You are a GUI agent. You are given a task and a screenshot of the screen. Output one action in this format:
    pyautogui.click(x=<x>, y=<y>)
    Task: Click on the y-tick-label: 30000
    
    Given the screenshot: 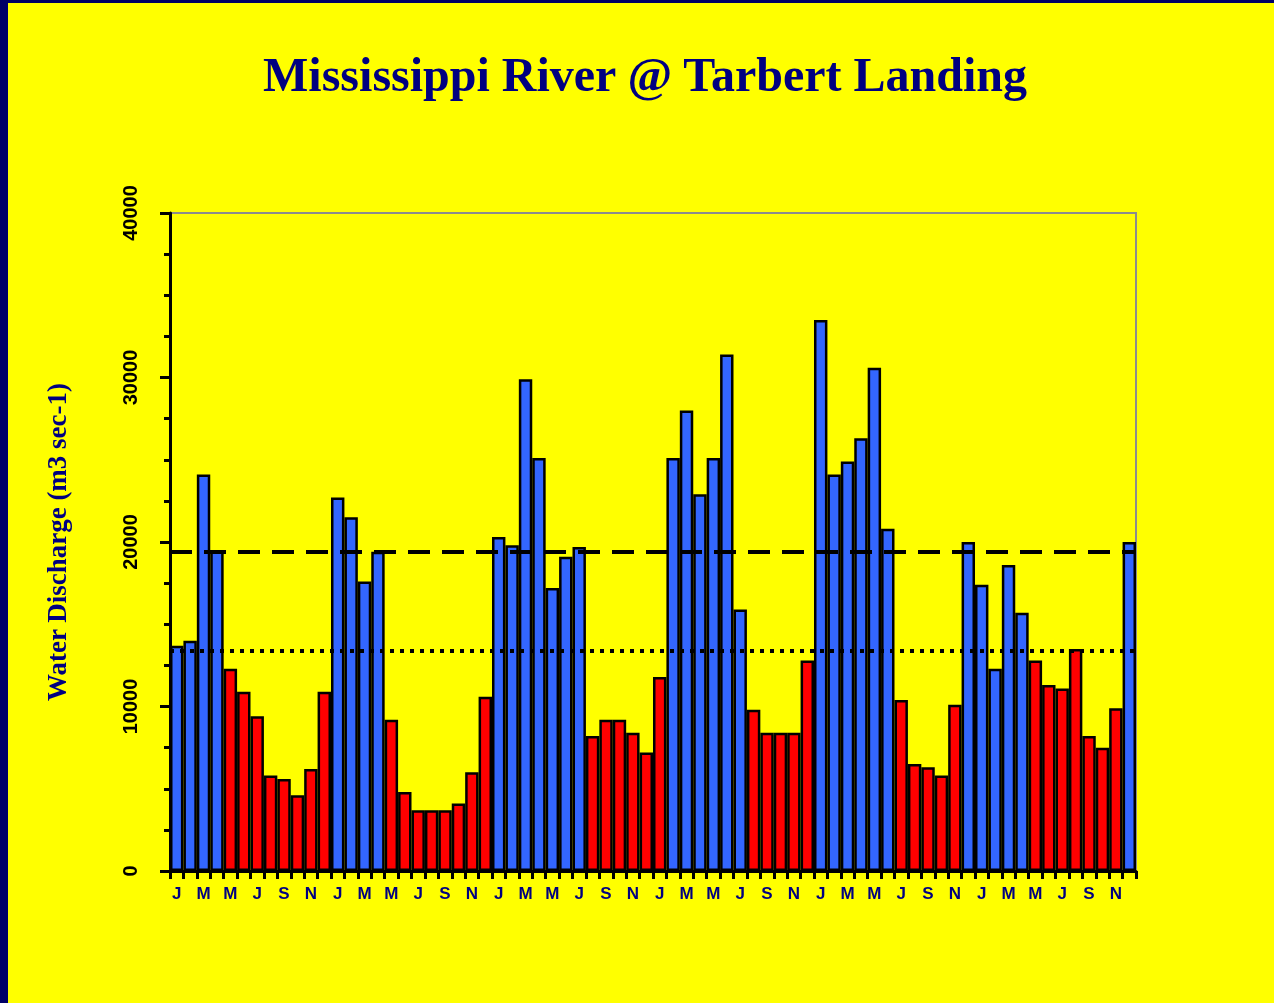 What is the action you would take?
    pyautogui.click(x=130, y=377)
    